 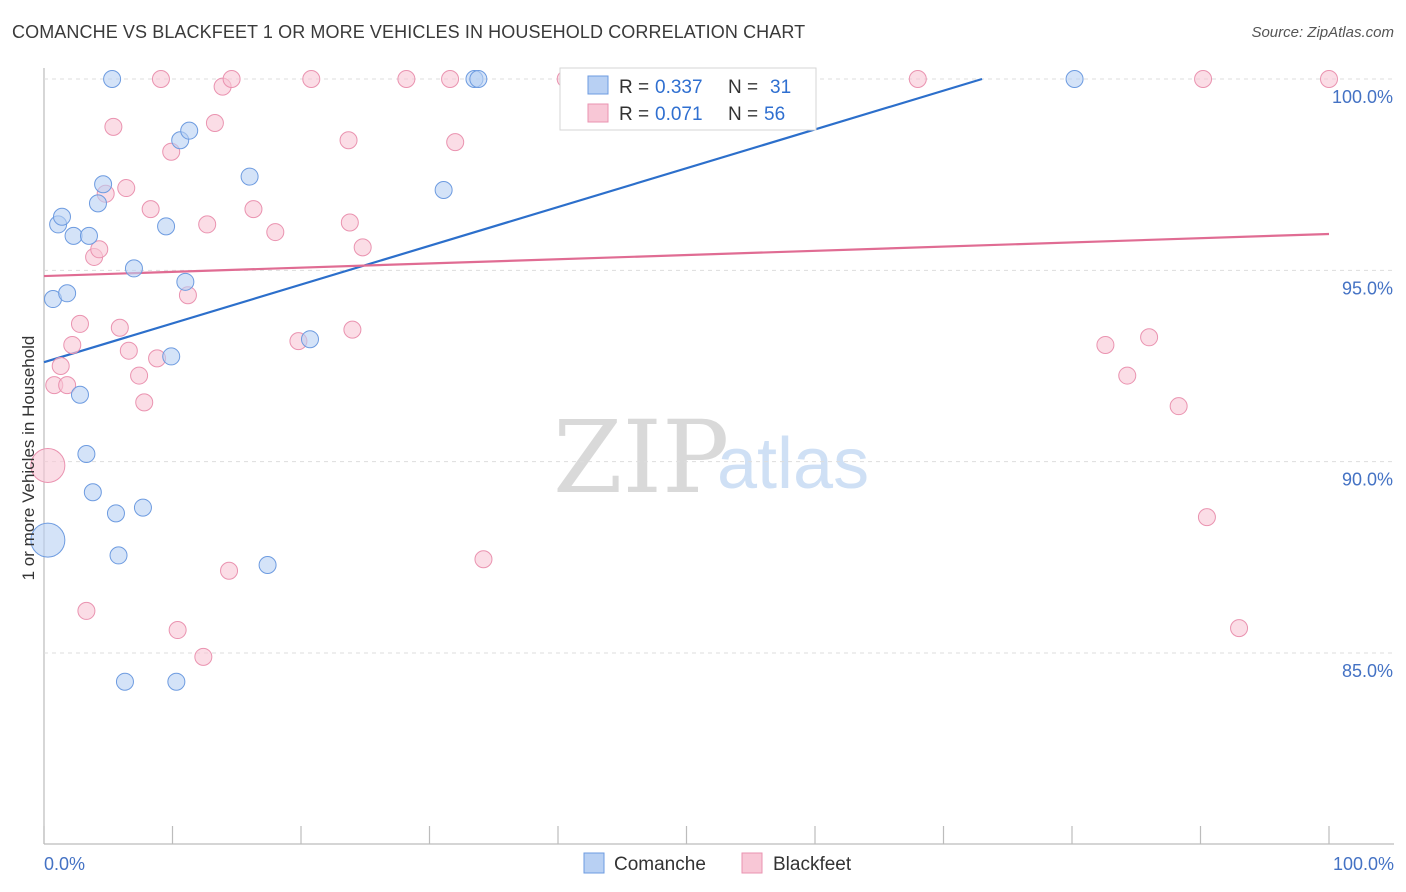 I want to click on x-tick-label-max: 100.0%, so click(x=1363, y=864).